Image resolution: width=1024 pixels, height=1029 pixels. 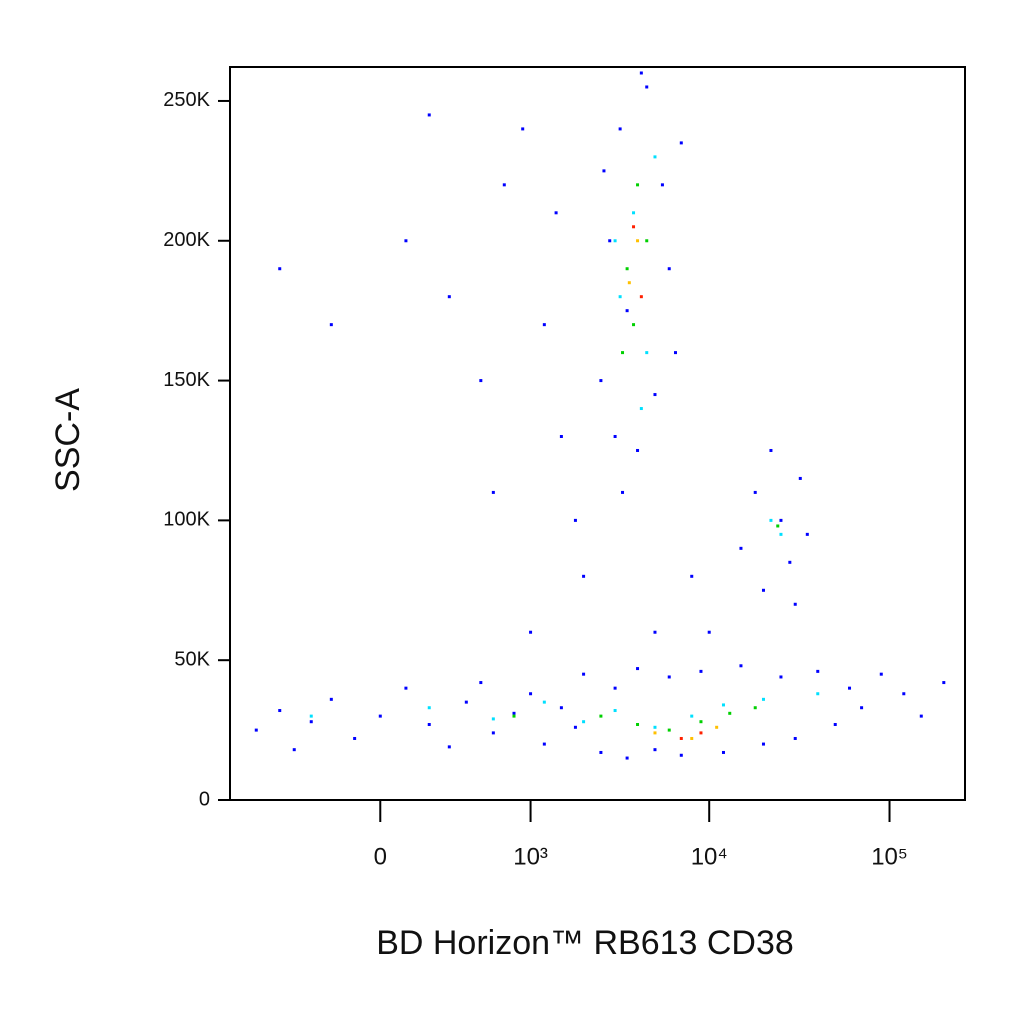 What do you see at coordinates (186, 520) in the screenshot?
I see `y-tick-label: 100K` at bounding box center [186, 520].